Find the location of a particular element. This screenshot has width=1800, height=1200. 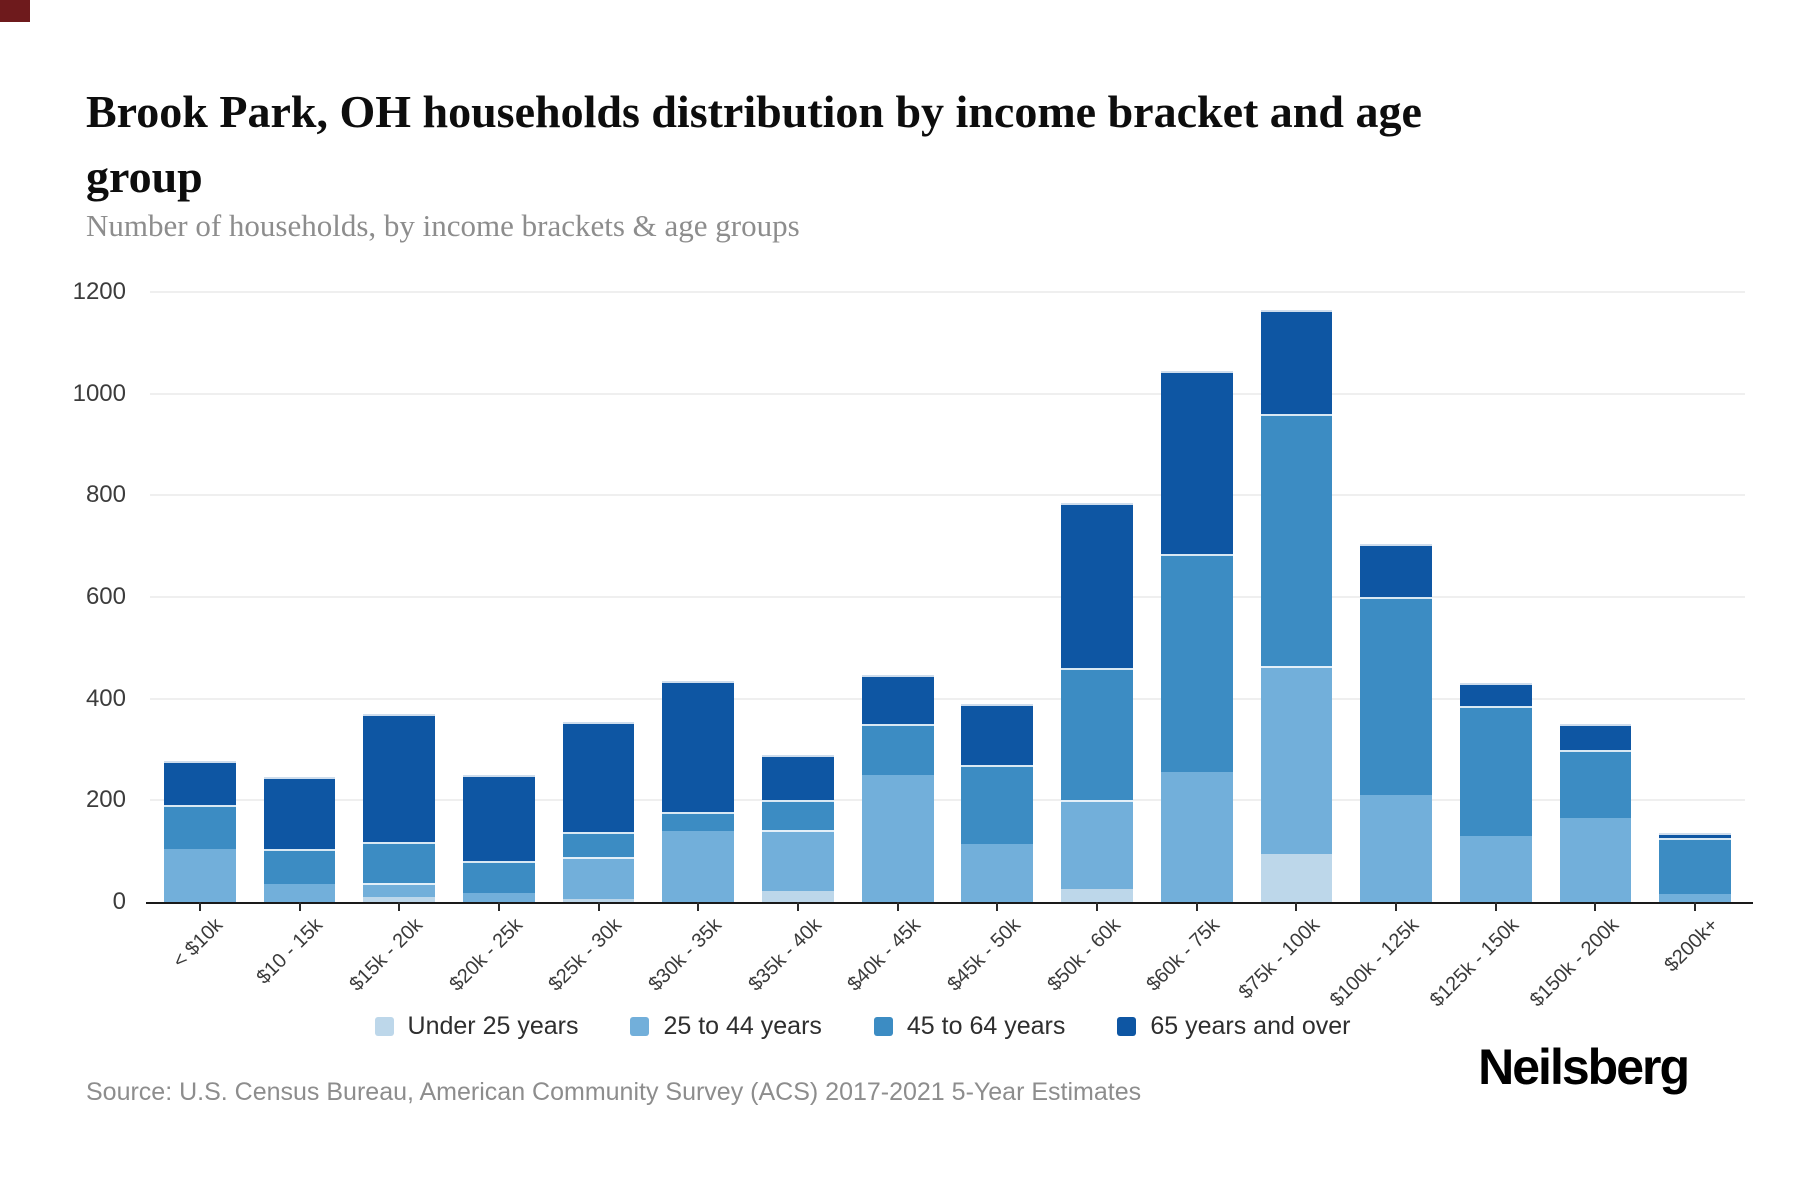

stacked-bar-50k-60k is located at coordinates (1097, 702).